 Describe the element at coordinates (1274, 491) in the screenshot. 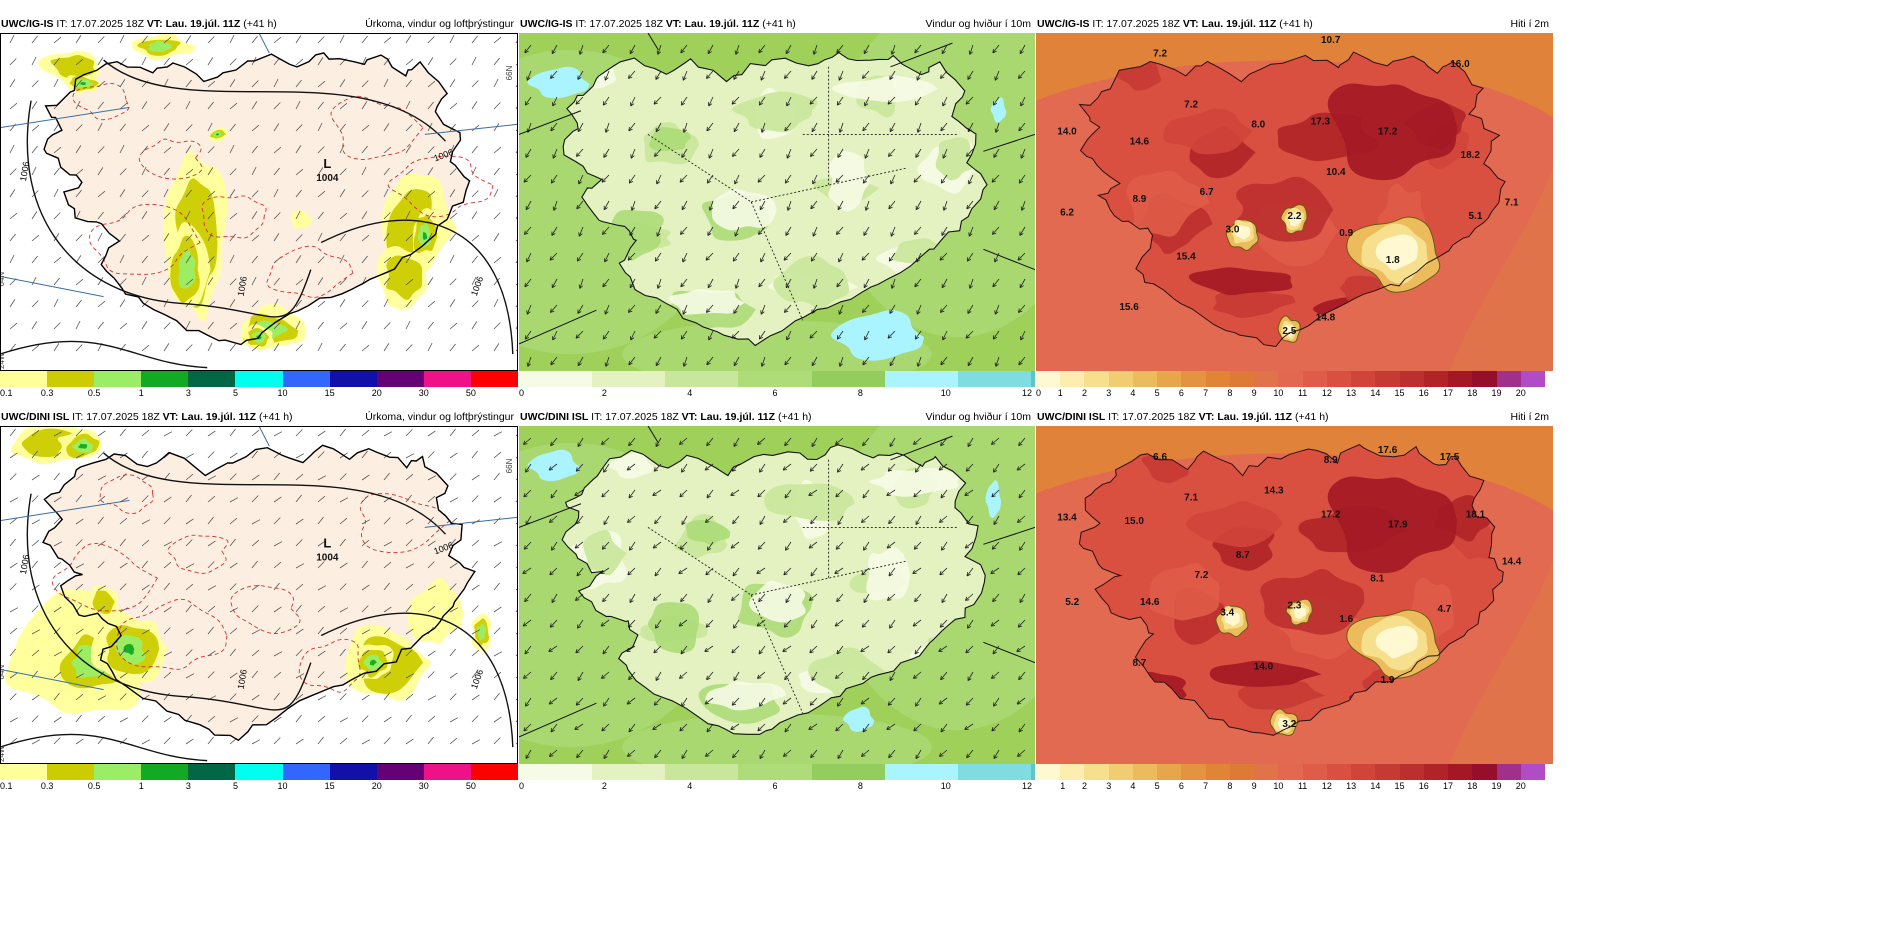

I see `temperature-value: 14.3` at that location.